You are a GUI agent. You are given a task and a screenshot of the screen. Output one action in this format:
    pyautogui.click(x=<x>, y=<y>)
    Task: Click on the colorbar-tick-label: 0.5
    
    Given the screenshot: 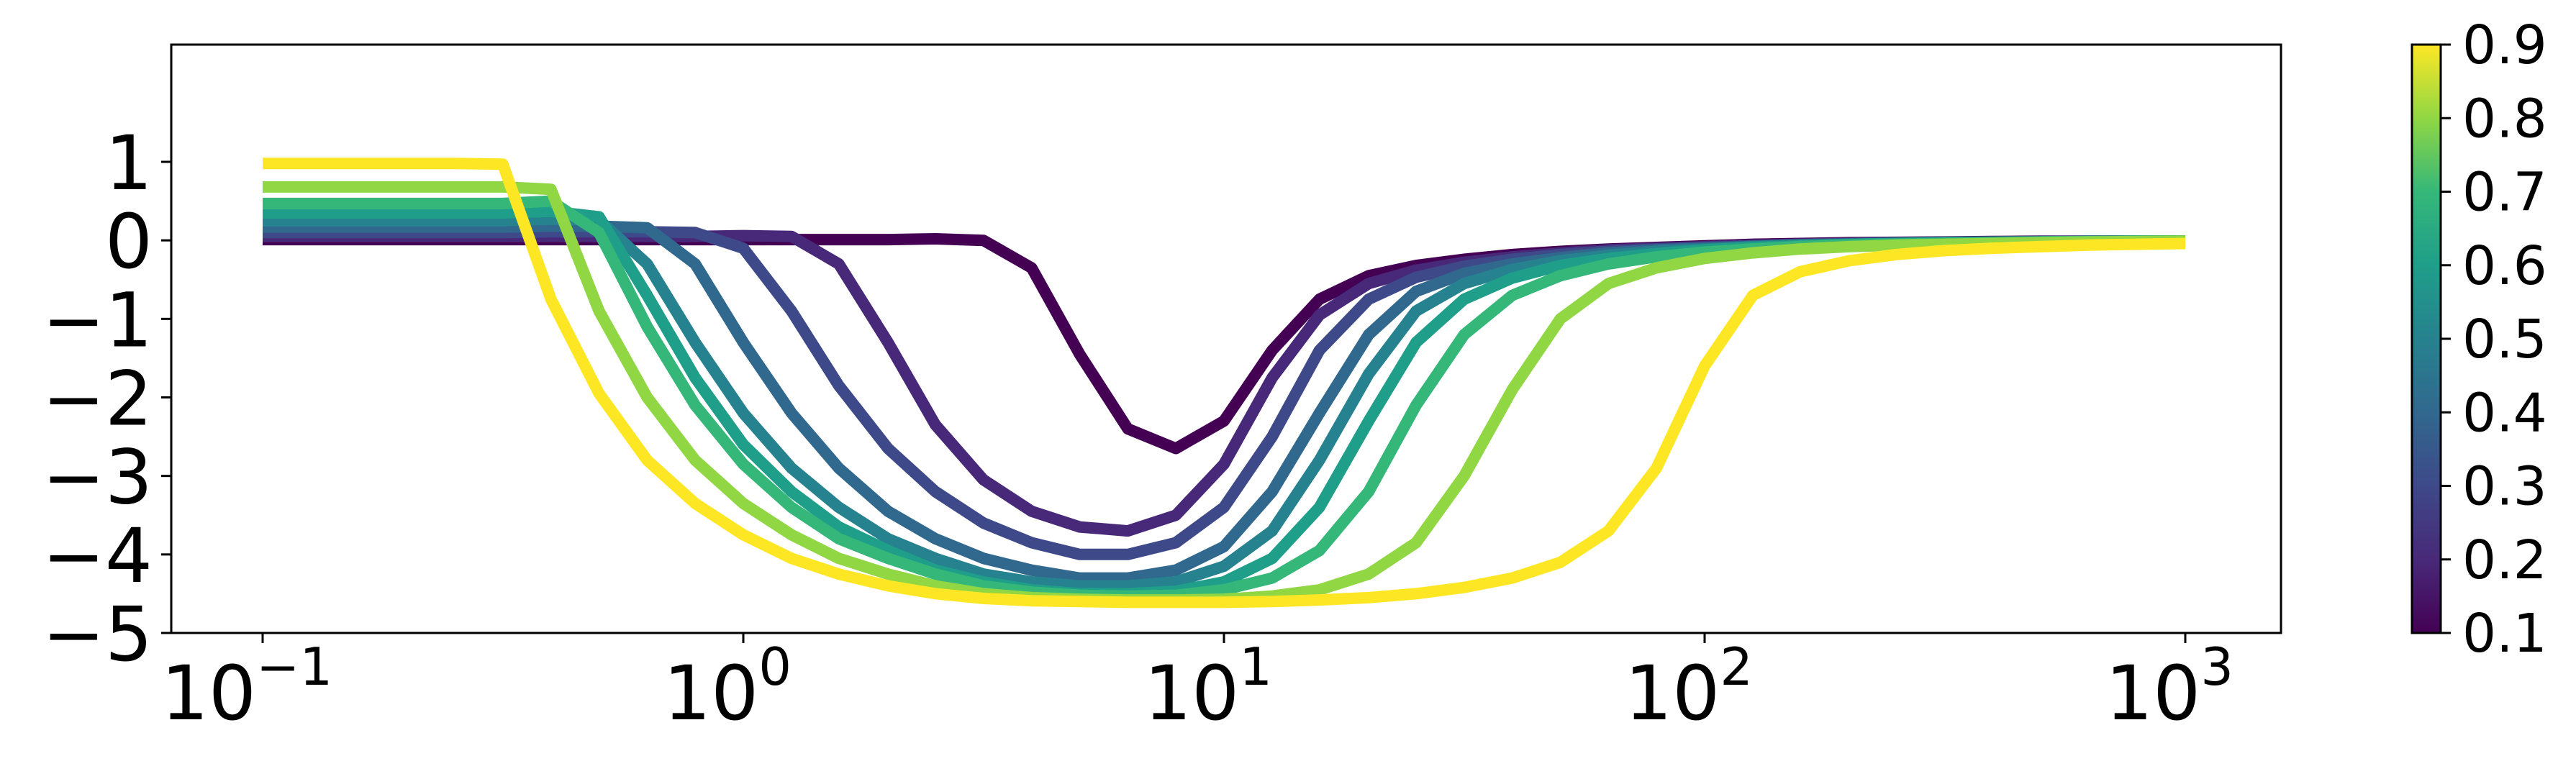 What is the action you would take?
    pyautogui.click(x=2504, y=339)
    